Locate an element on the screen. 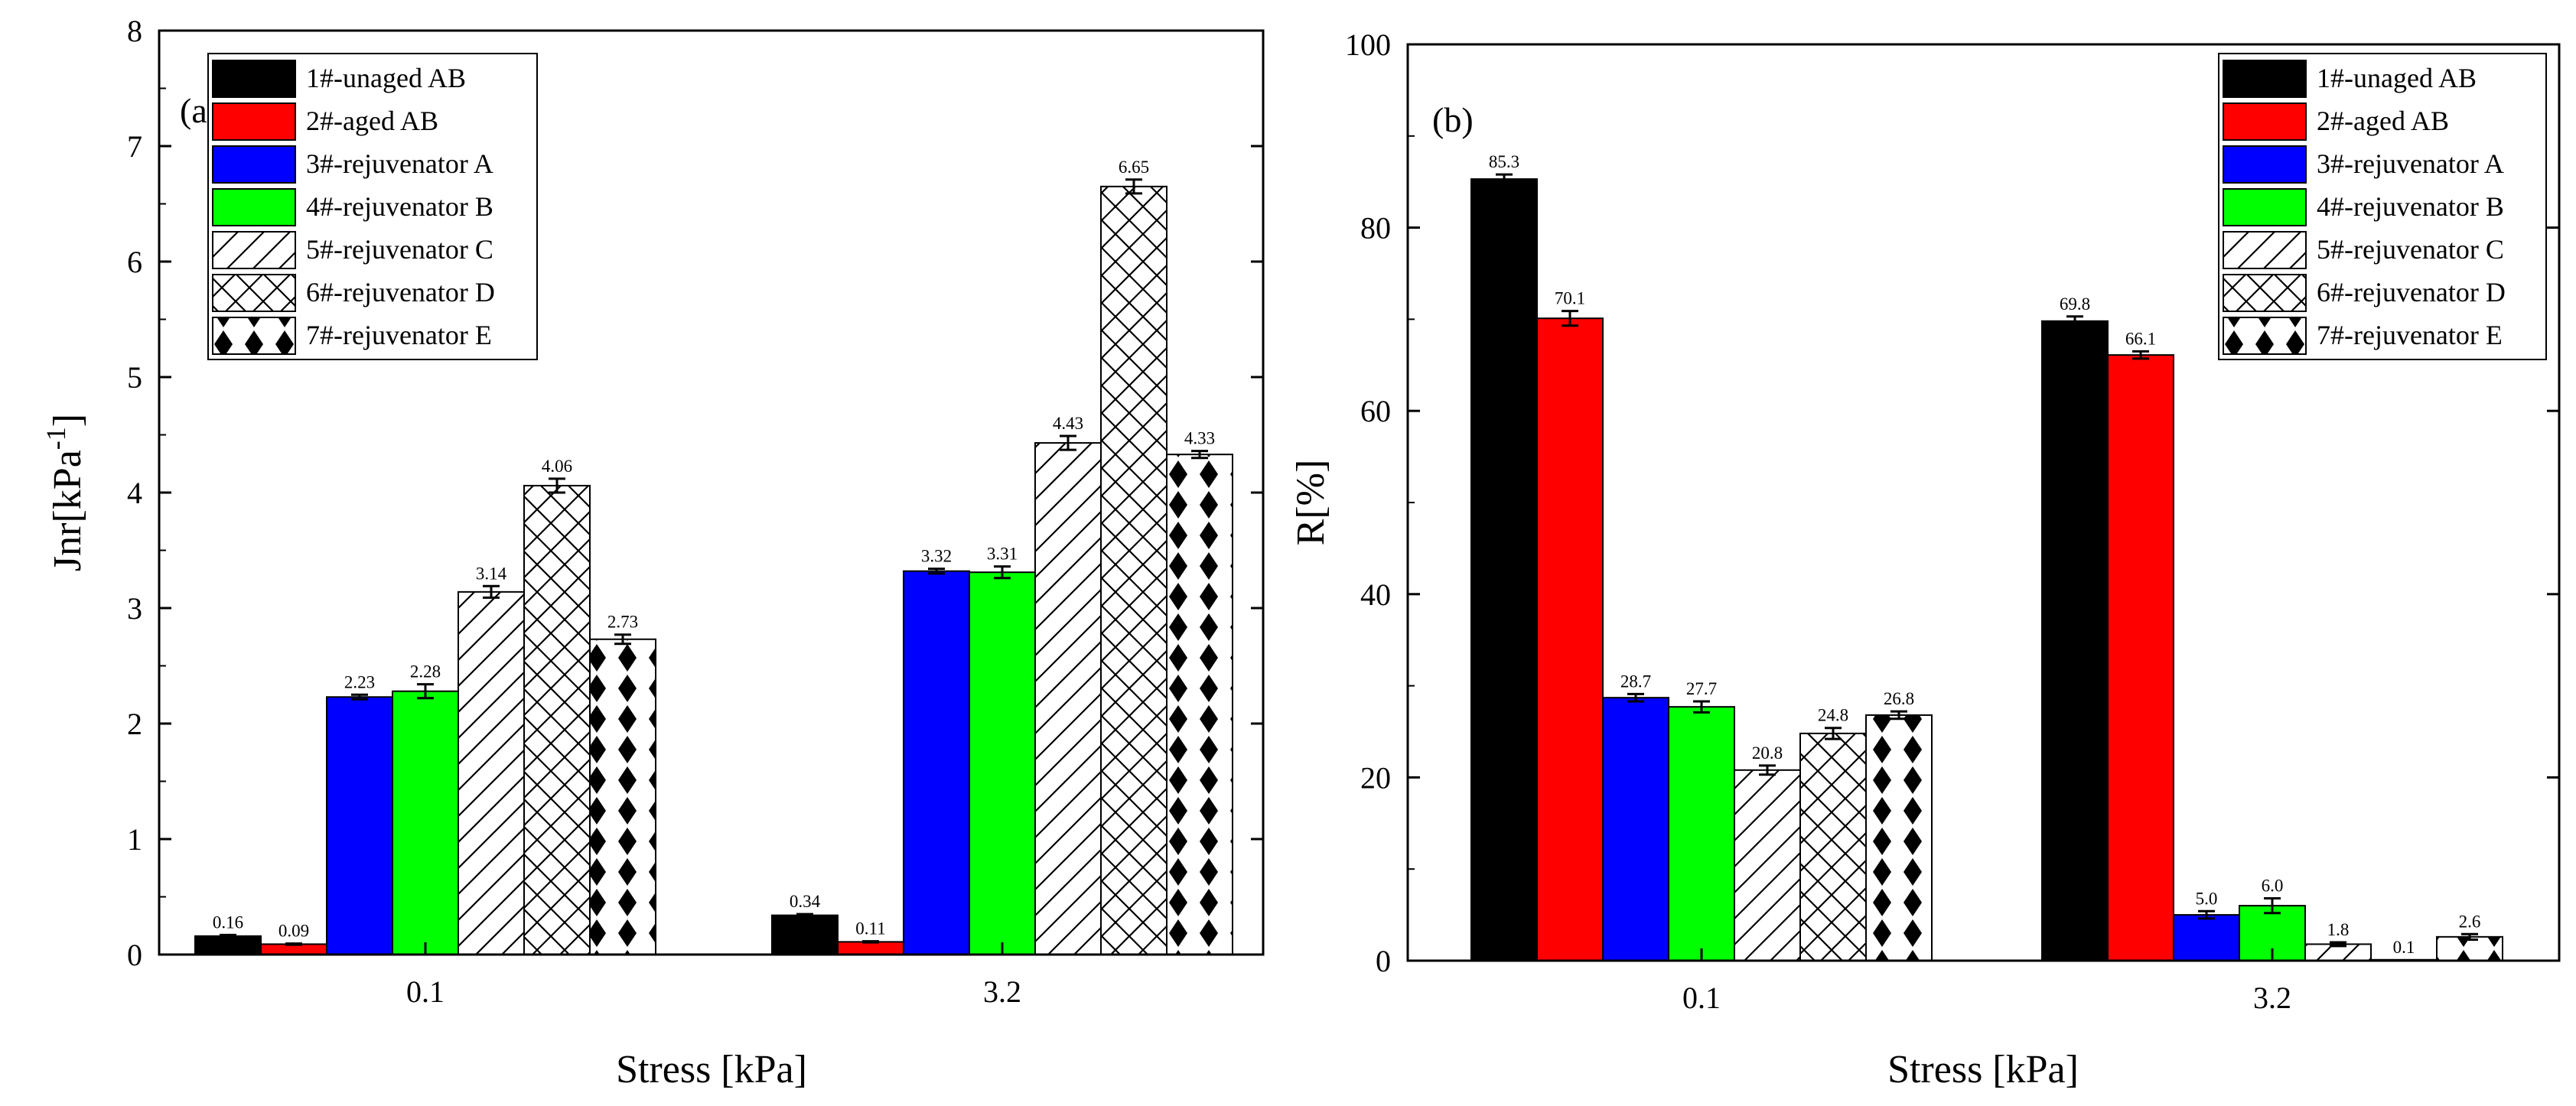 The image size is (2576, 1106). legend-label: 3#-rejuvenator A is located at coordinates (400, 163).